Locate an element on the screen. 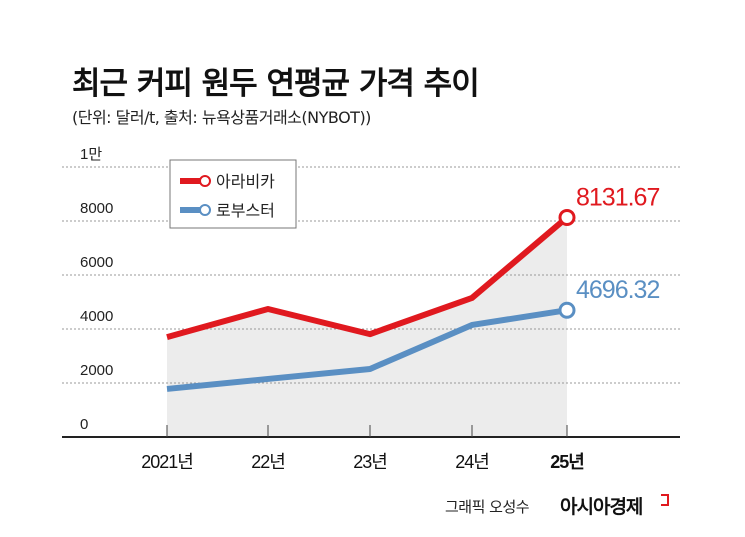  legend-label: 아라비카 is located at coordinates (245, 181).